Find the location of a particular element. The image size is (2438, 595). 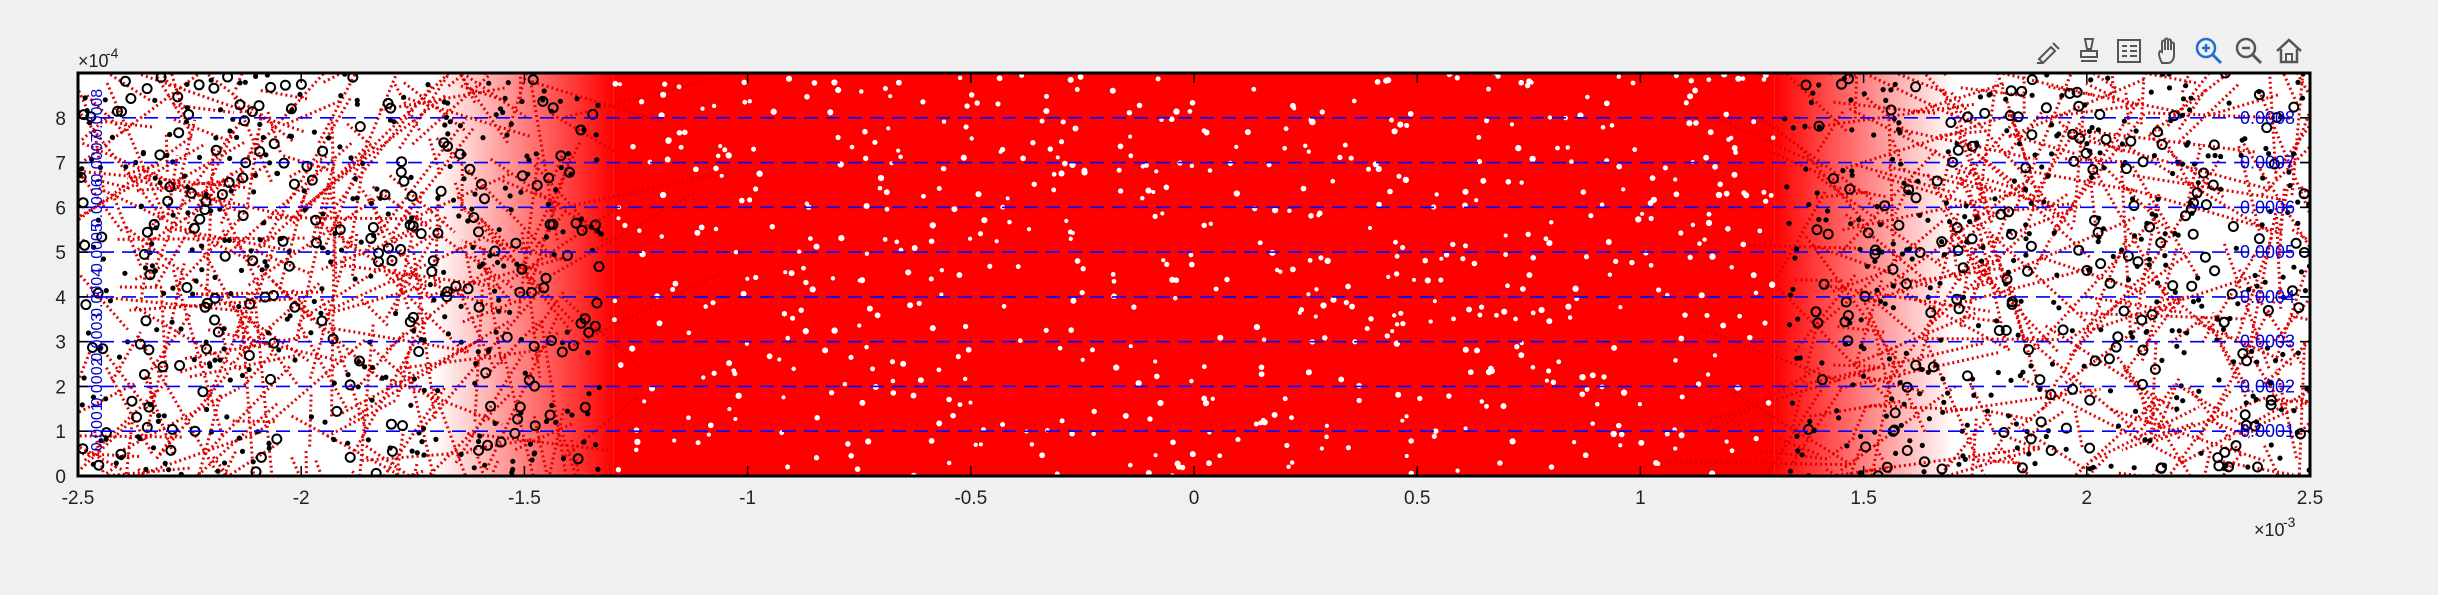

insert-legend-button is located at coordinates (2129, 51).